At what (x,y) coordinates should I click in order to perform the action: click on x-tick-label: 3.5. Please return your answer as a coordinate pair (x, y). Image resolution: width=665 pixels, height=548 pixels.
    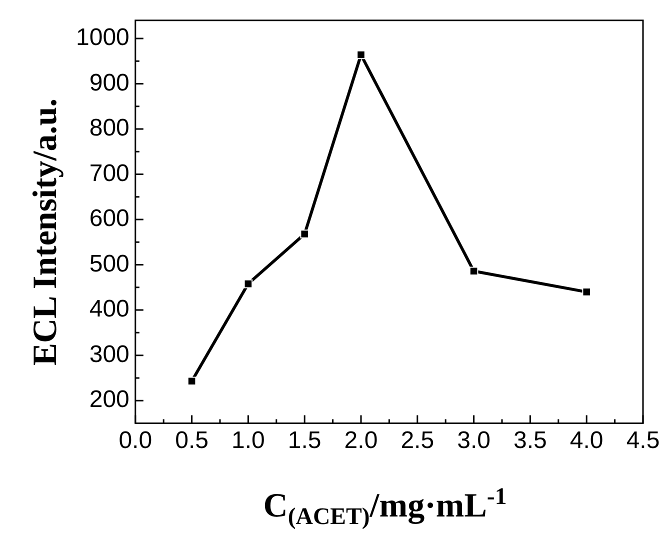
    Looking at the image, I should click on (530, 440).